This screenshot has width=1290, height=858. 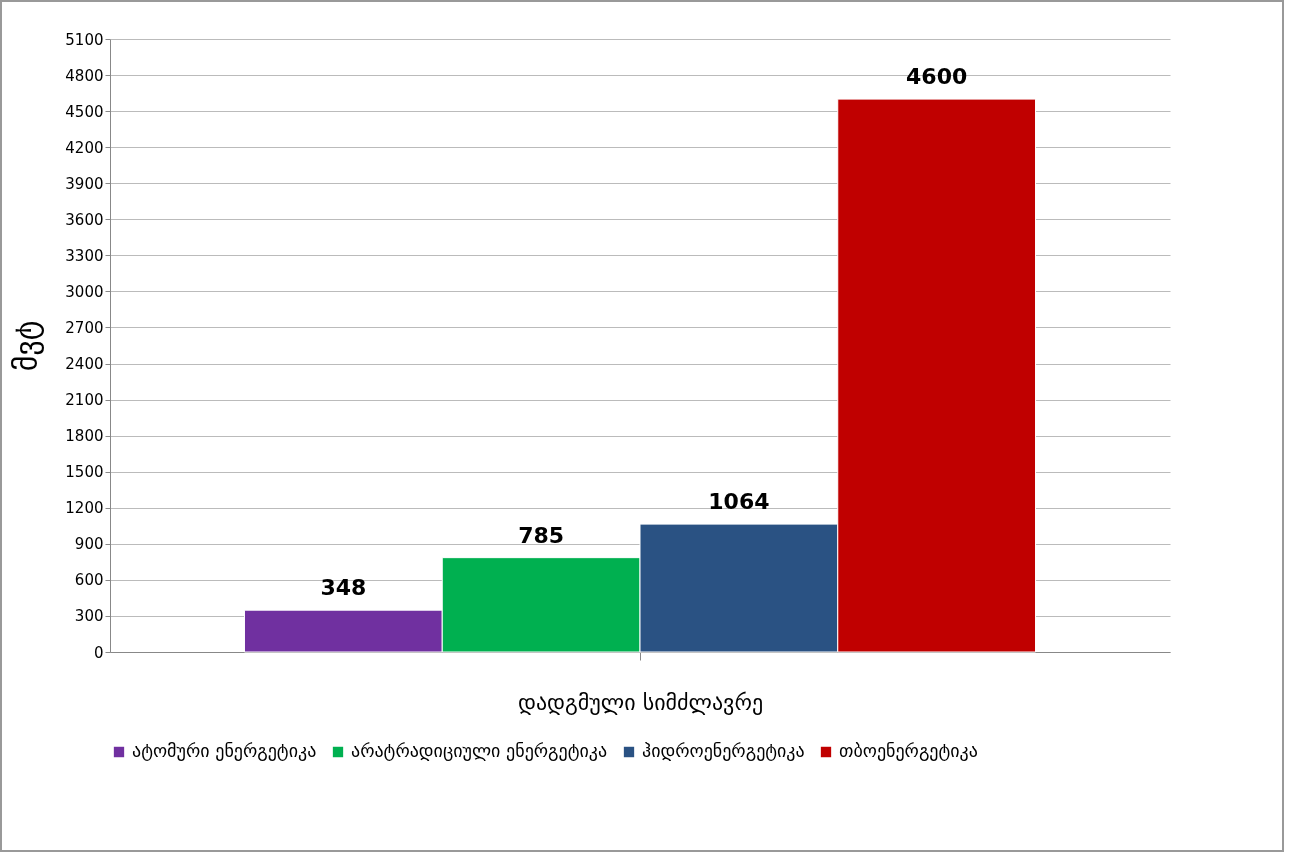 What do you see at coordinates (84, 75) in the screenshot?
I see `y-tick-label: 4800` at bounding box center [84, 75].